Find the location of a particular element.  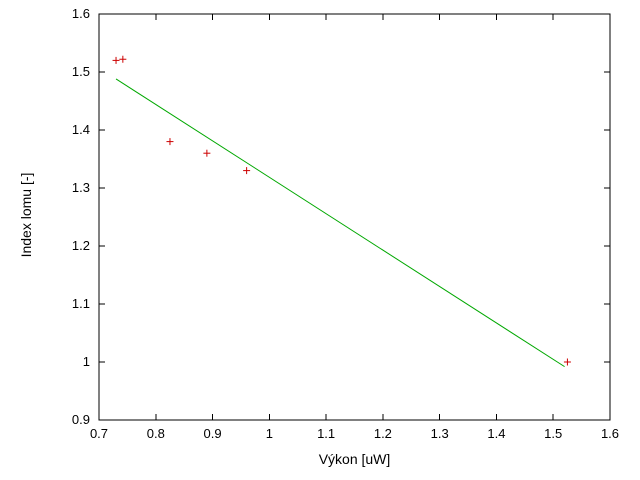

y-tick-label: 1.4 is located at coordinates (81, 129).